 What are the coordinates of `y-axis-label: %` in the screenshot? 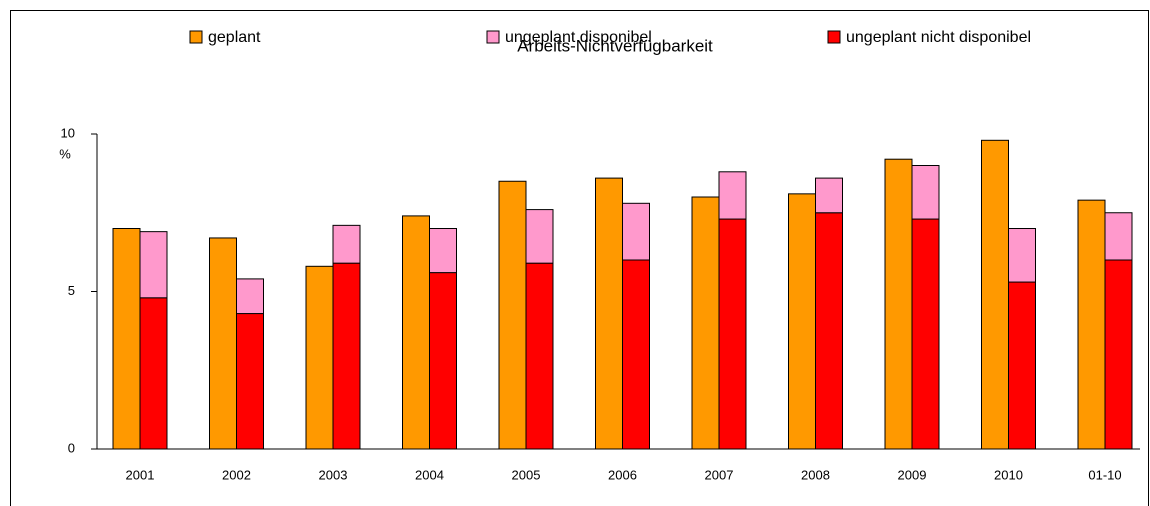 It's located at (65, 153).